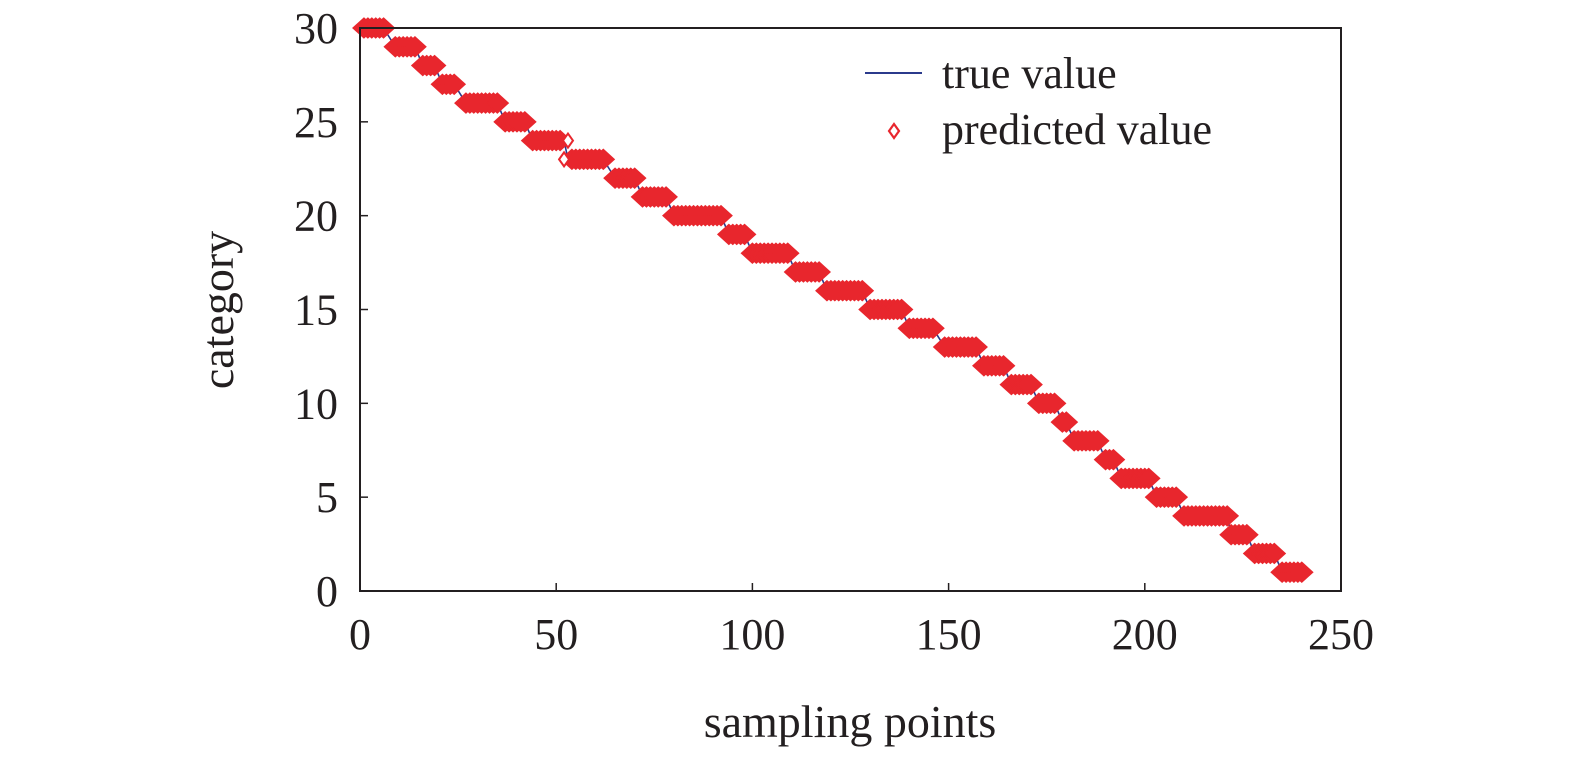 The image size is (1575, 760). What do you see at coordinates (1145, 634) in the screenshot?
I see `x-tick-label: 200` at bounding box center [1145, 634].